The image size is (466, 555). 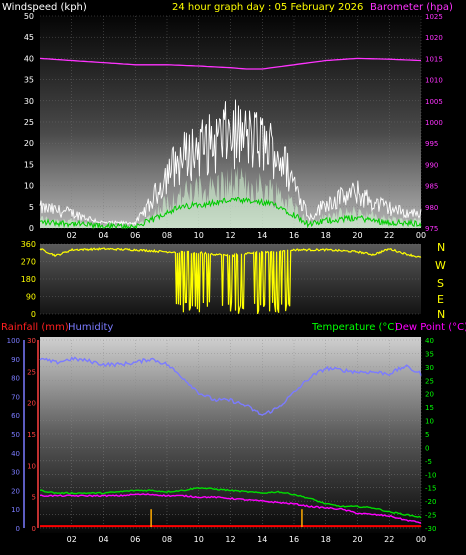 What do you see at coordinates (34, 498) in the screenshot?
I see `rain-y-tick-label: 5` at bounding box center [34, 498].